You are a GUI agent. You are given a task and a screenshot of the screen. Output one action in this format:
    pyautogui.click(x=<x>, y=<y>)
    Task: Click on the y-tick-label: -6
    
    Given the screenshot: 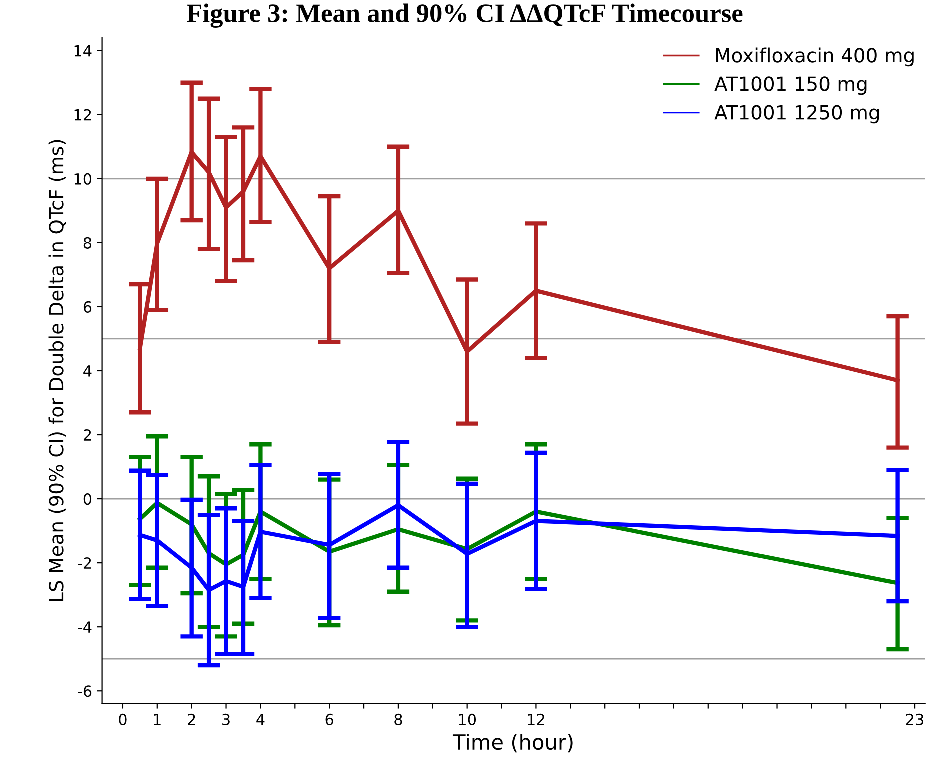 What is the action you would take?
    pyautogui.click(x=85, y=692)
    